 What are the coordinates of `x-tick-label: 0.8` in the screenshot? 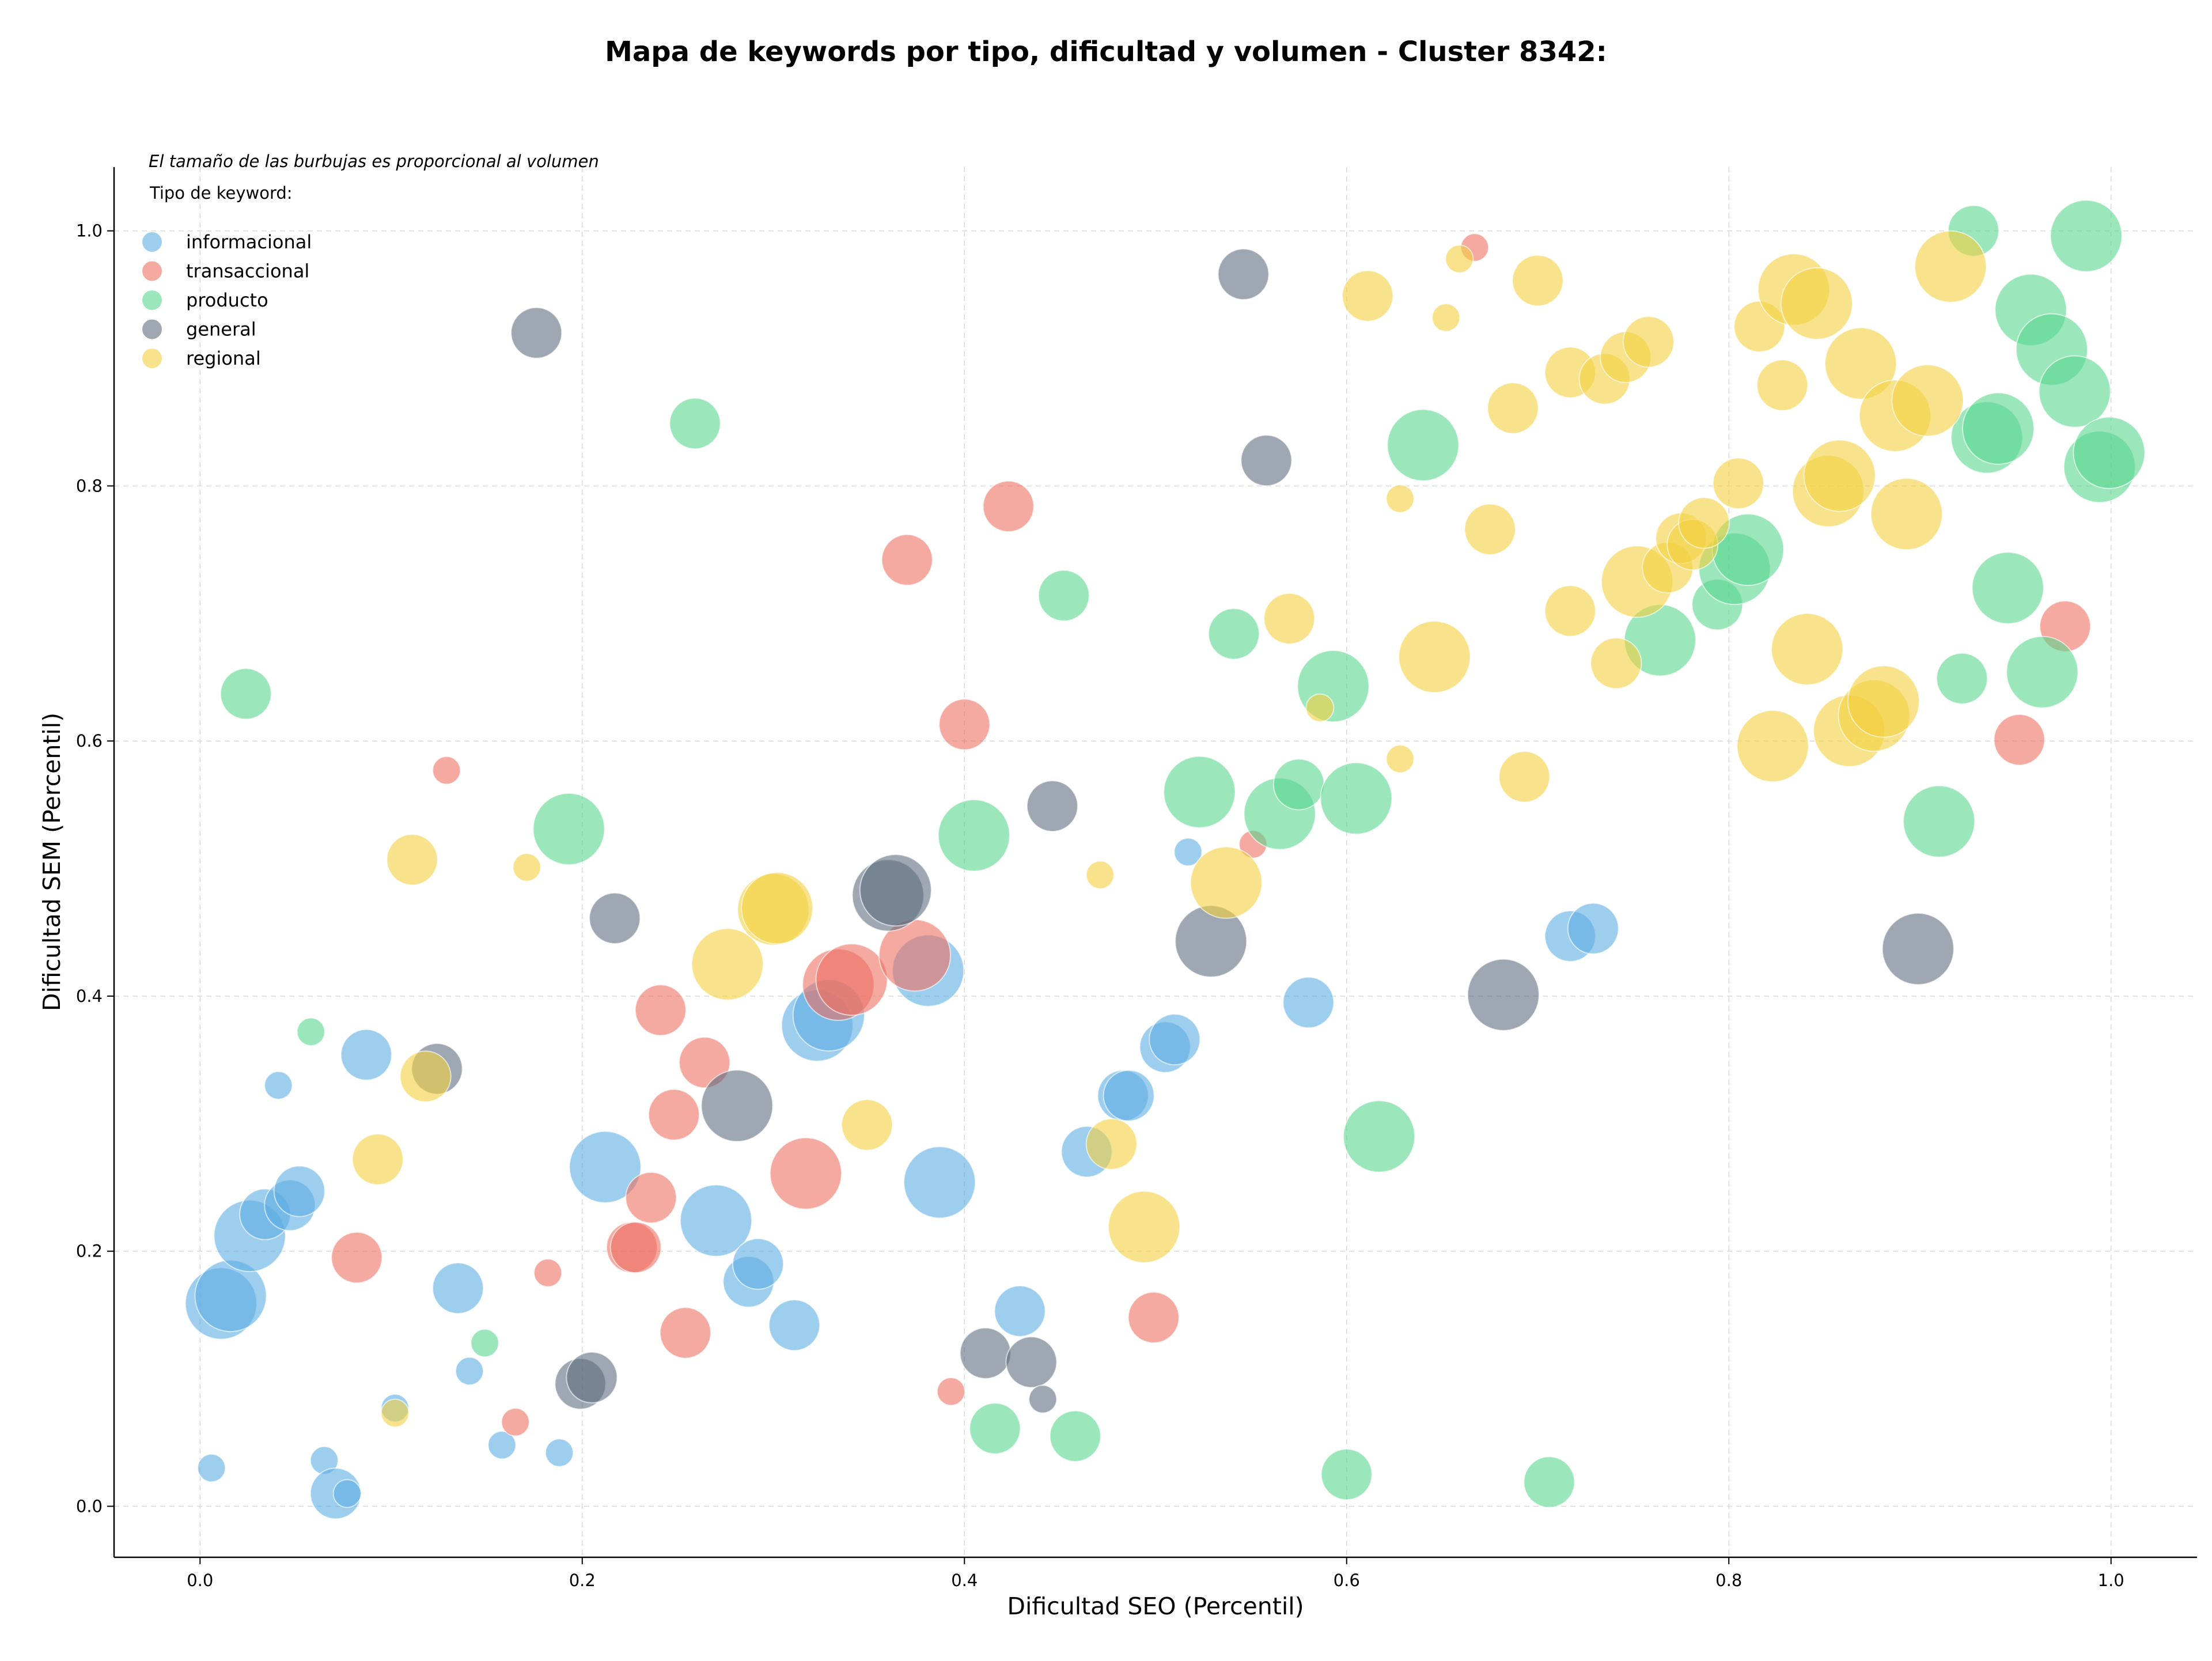 It's located at (1728, 1580).